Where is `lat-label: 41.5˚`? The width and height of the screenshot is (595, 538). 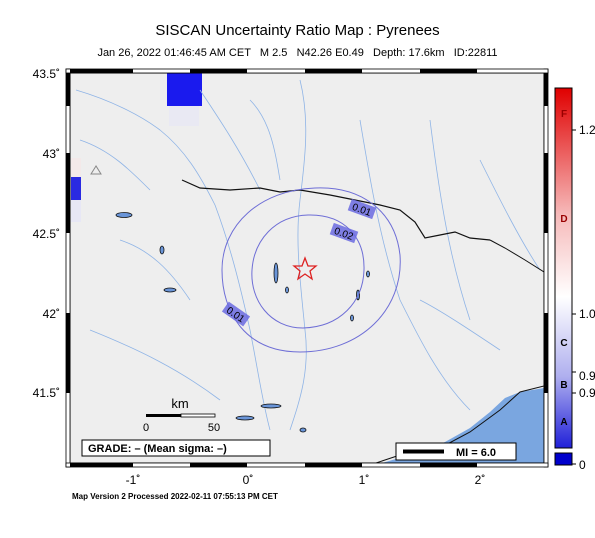
lat-label: 41.5˚ is located at coordinates (46, 393).